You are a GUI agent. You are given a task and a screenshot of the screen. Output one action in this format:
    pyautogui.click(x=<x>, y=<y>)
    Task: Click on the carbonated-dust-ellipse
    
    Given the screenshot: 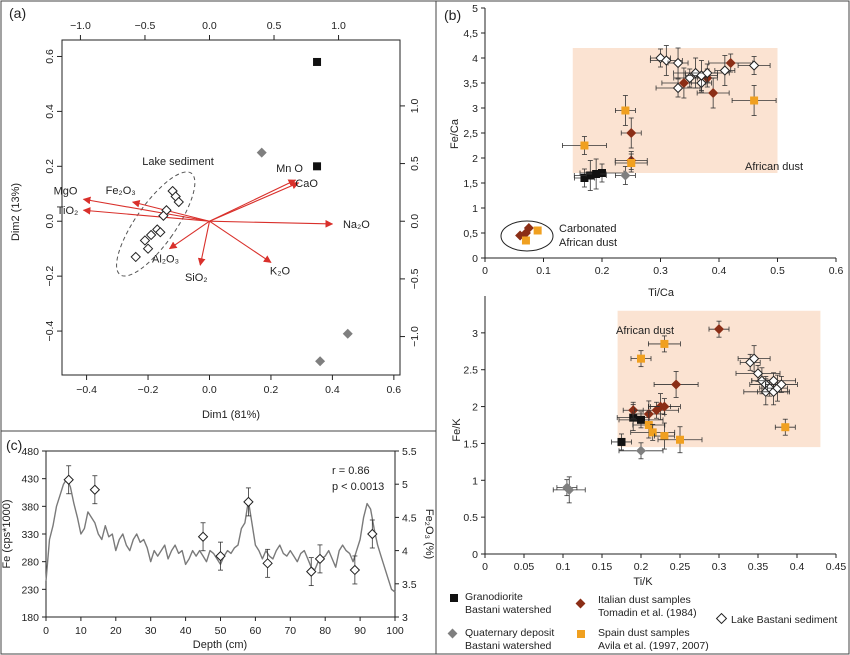 What is the action you would take?
    pyautogui.click(x=527, y=236)
    